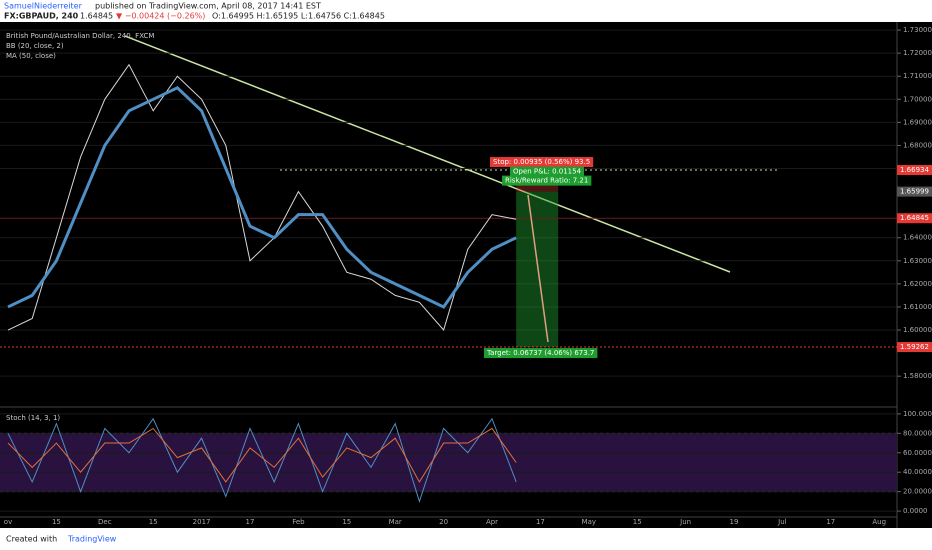 The height and width of the screenshot is (550, 932). Describe the element at coordinates (466, 539) in the screenshot. I see `footer-bar` at that location.